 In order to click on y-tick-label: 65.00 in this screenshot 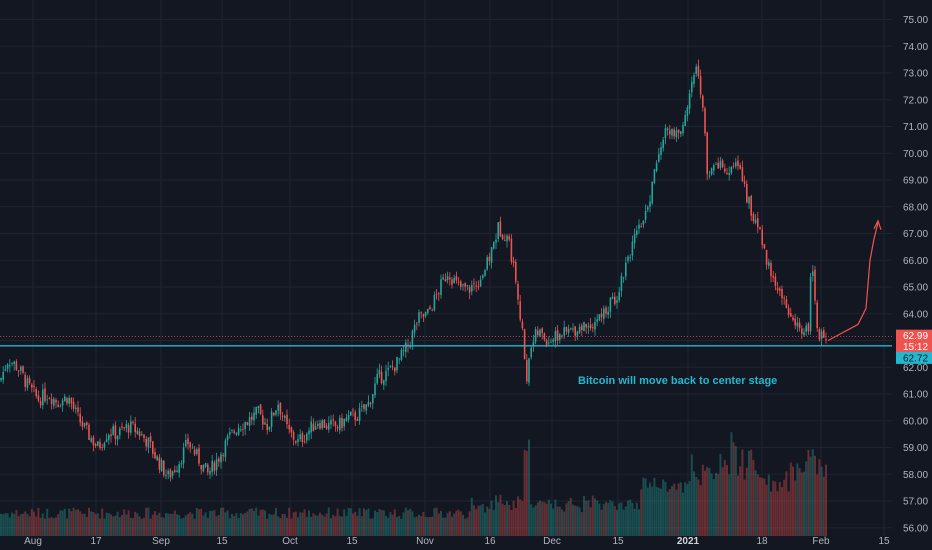, I will do `click(915, 288)`.